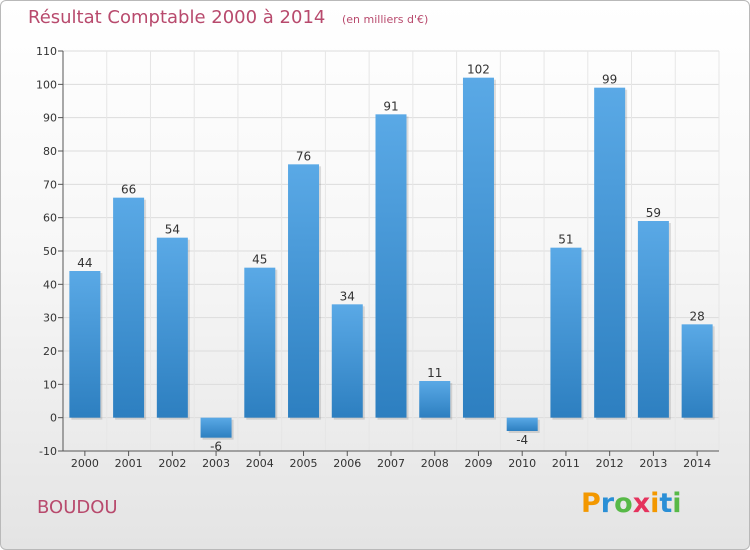  I want to click on y-tick-label: 60, so click(50, 218).